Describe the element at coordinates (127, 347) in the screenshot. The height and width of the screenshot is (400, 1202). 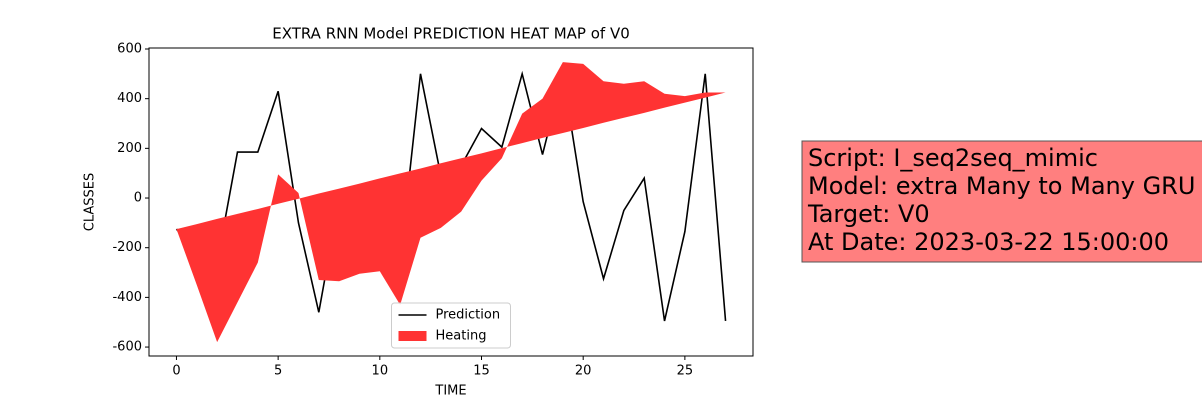
I see `y-tick-label: -600` at that location.